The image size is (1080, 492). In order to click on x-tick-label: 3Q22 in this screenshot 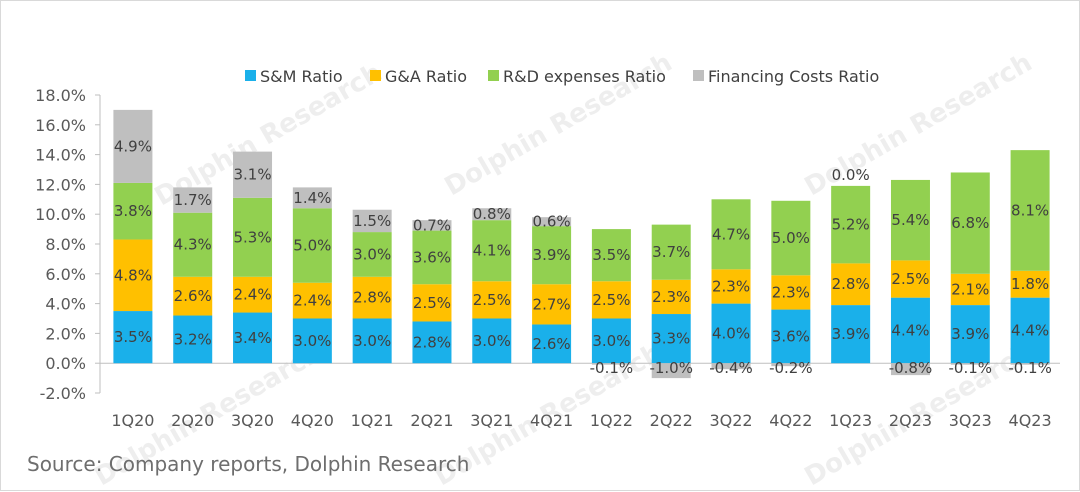, I will do `click(730, 420)`.